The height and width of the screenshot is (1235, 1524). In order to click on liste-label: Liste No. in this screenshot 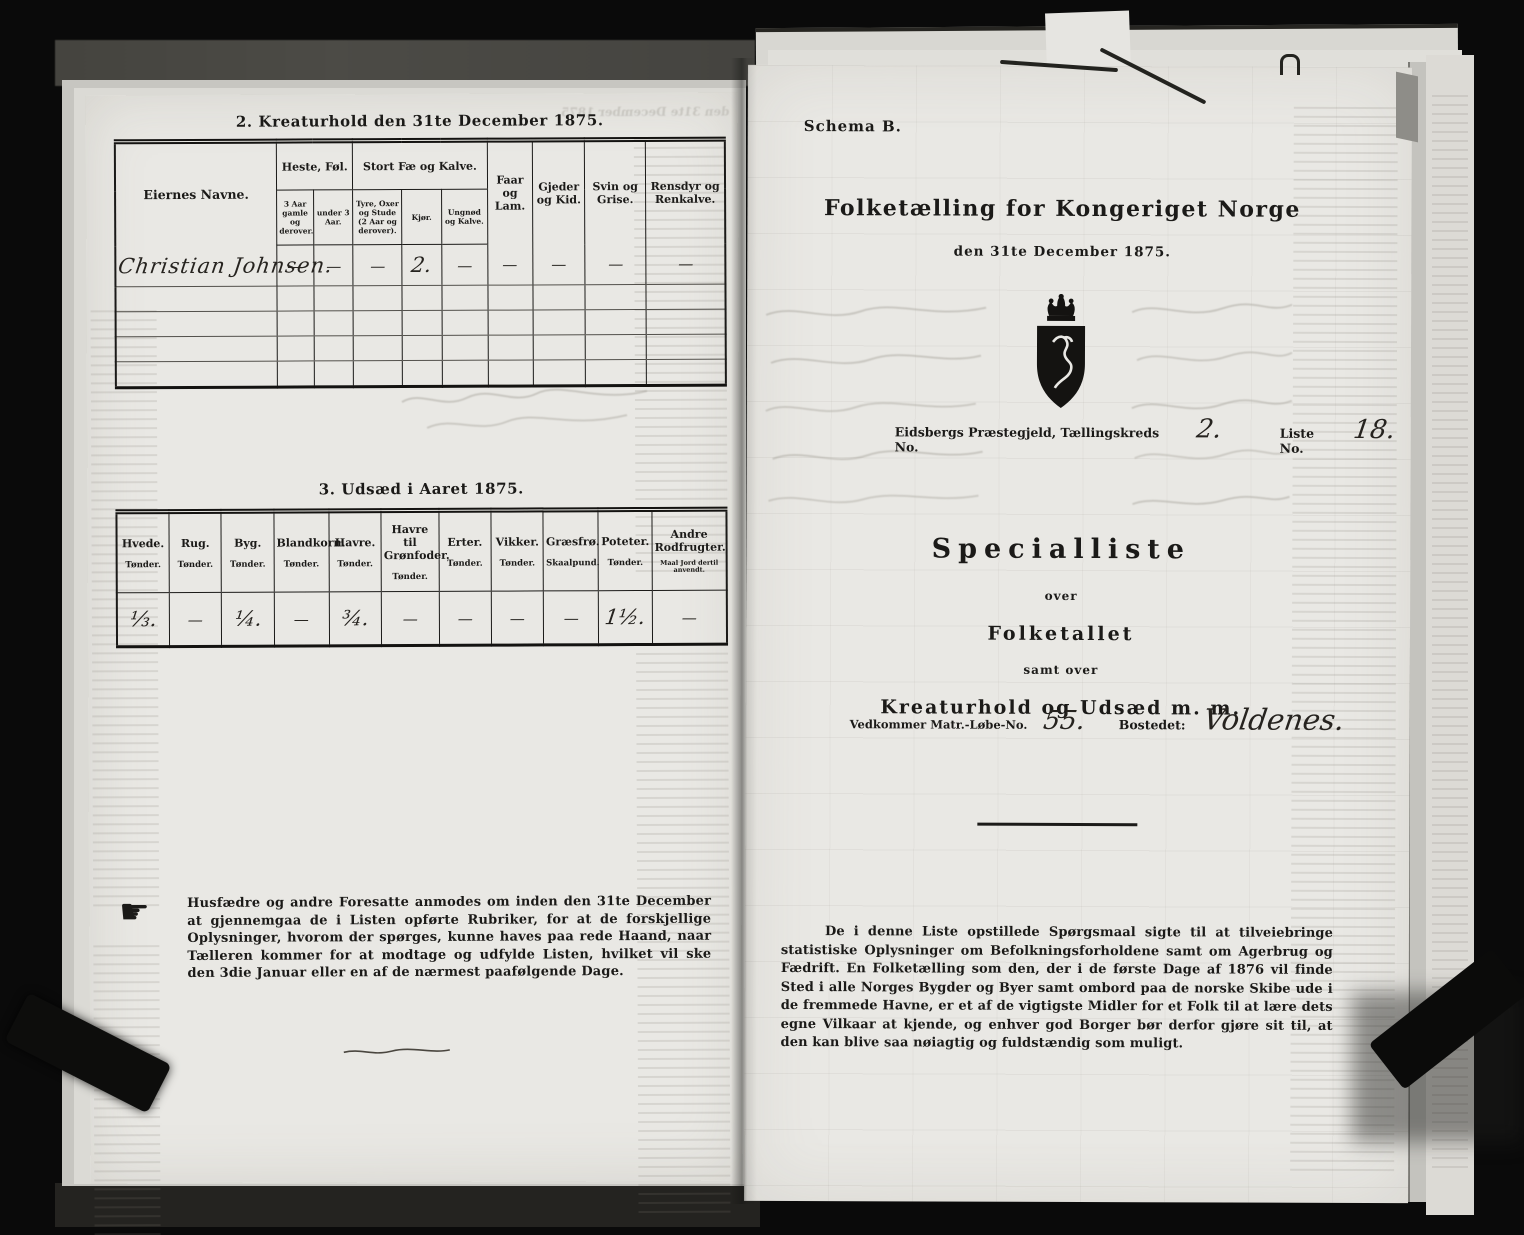, I will do `click(1311, 441)`.